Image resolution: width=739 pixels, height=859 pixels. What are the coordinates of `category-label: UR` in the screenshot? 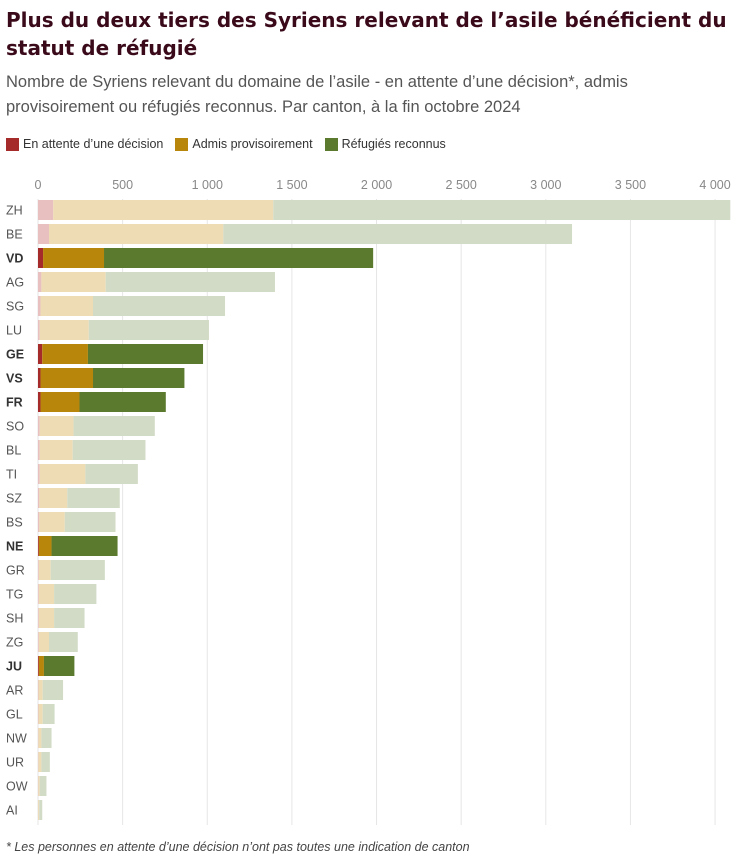 It's located at (15, 763).